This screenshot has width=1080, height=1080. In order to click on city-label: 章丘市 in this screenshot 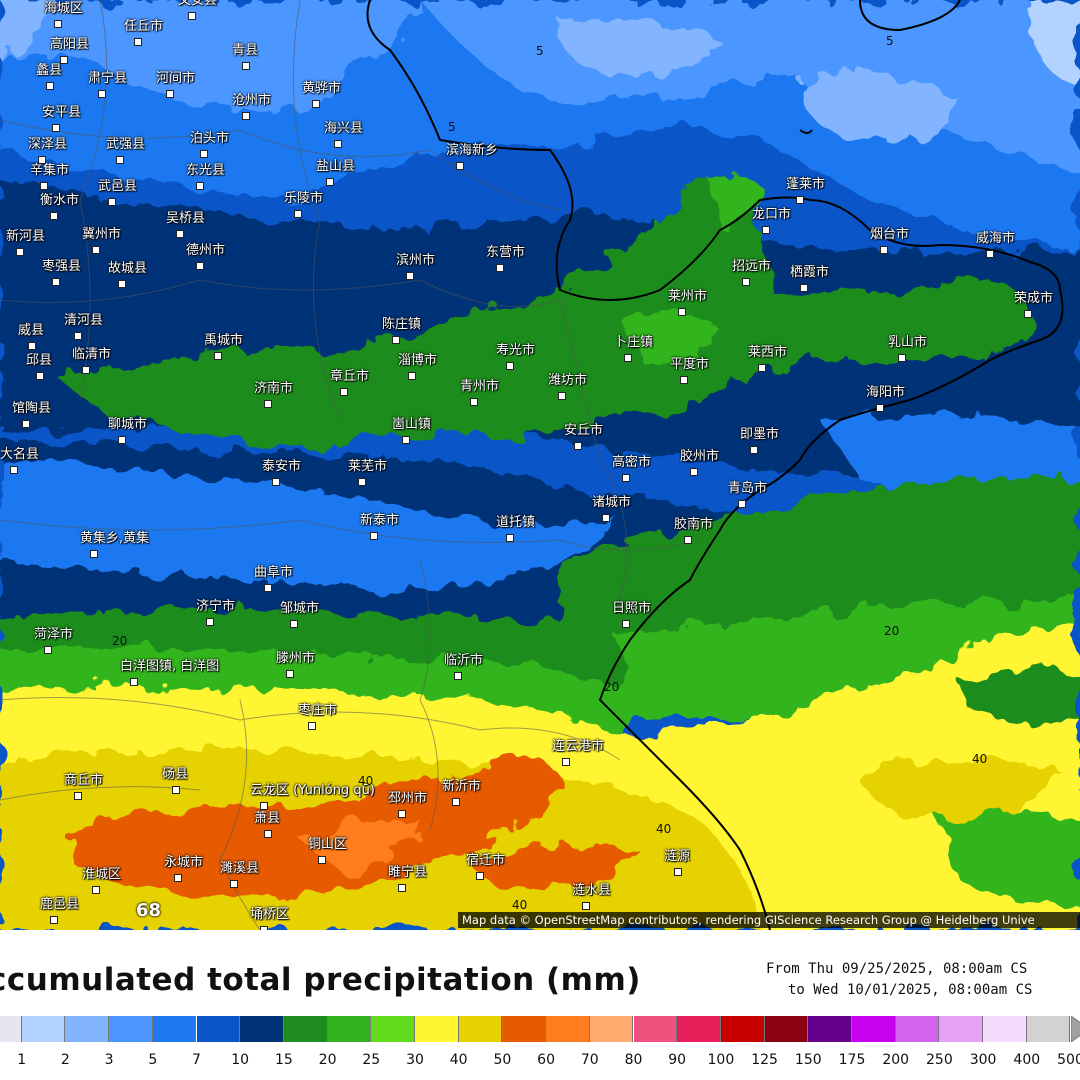, I will do `click(350, 376)`.